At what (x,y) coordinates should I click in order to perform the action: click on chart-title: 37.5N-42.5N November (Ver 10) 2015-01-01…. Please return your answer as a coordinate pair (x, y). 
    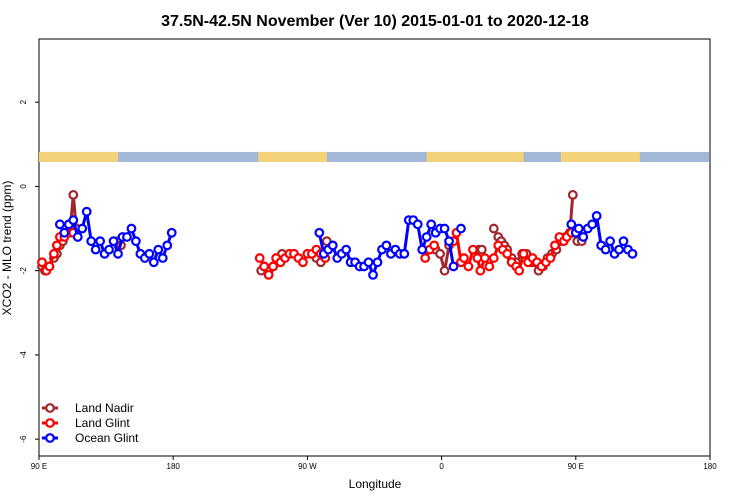
    Looking at the image, I should click on (375, 21).